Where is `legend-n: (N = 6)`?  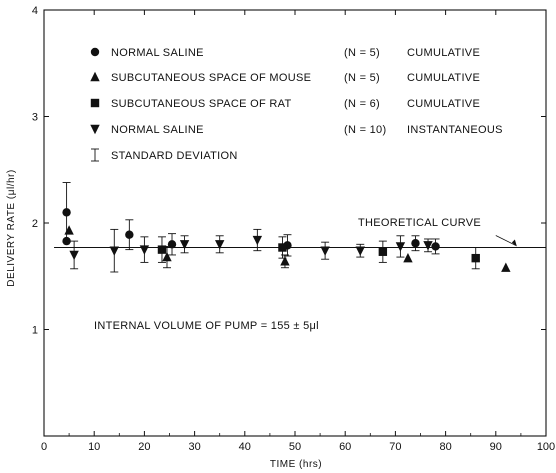
legend-n: (N = 6) is located at coordinates (362, 104).